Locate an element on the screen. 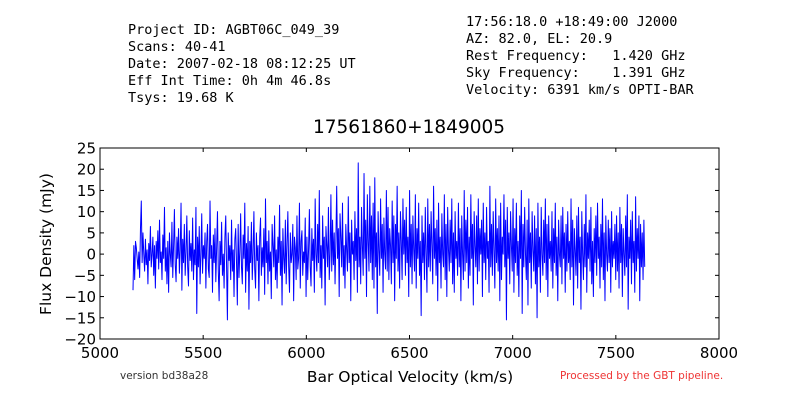  y-tick-label: 10 is located at coordinates (86, 212).